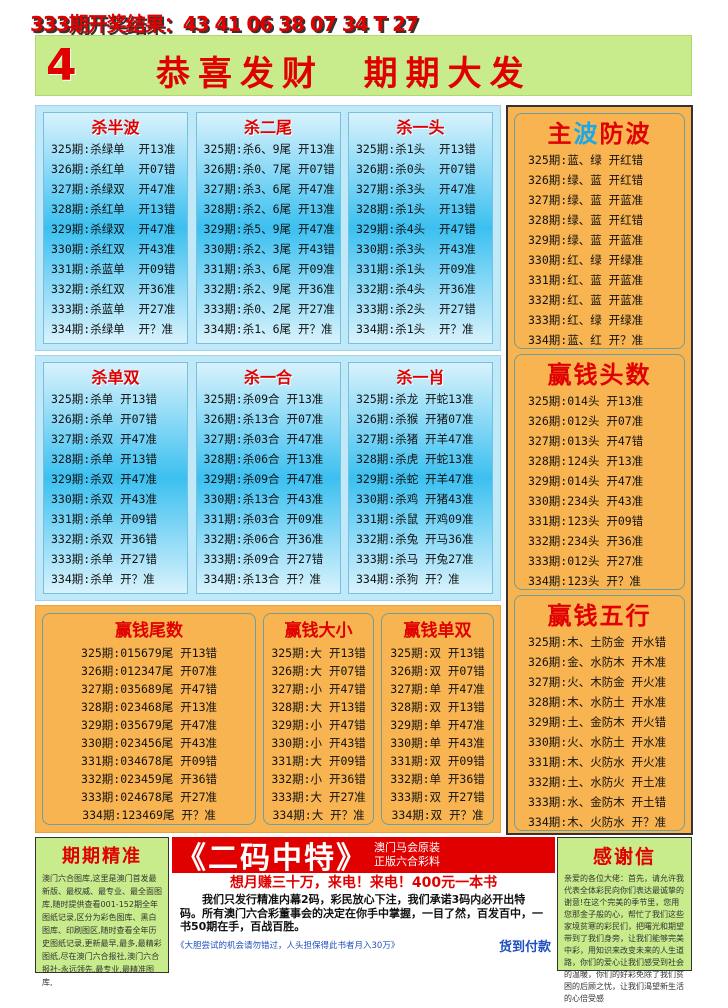 This screenshot has height=1008, width=728. Describe the element at coordinates (597, 722) in the screenshot. I see `prediction-row: 329期:土、金防木 开火错` at that location.